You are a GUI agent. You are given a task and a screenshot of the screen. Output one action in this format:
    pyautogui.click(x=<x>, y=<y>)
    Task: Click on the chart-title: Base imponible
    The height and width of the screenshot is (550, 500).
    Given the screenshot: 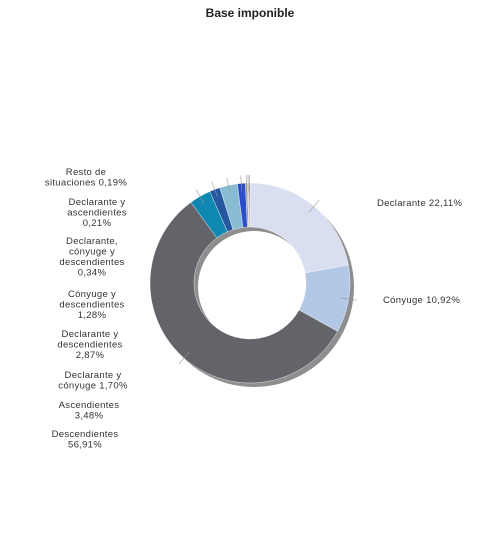 What is the action you would take?
    pyautogui.click(x=250, y=13)
    